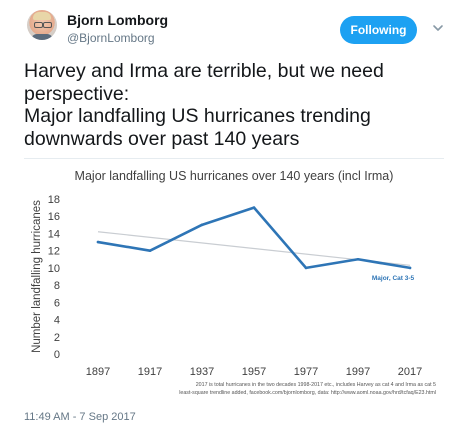 This screenshot has width=469, height=431. What do you see at coordinates (57, 303) in the screenshot?
I see `y-tick-label: 6` at bounding box center [57, 303].